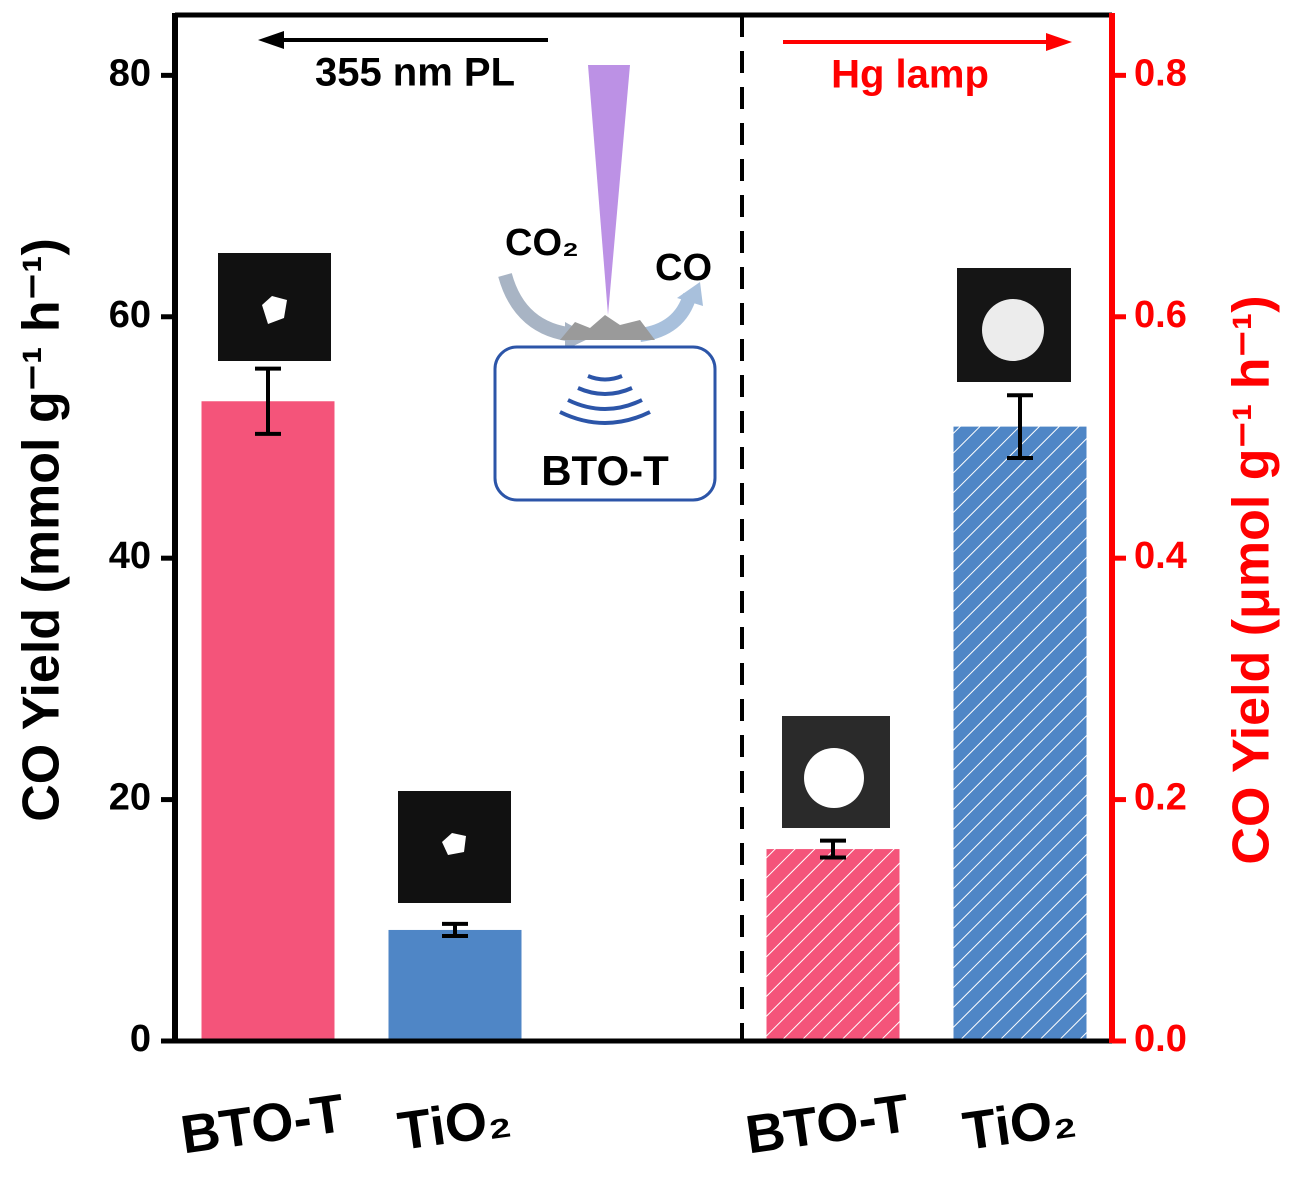  Describe the element at coordinates (140, 1039) in the screenshot. I see `y-tick-label: 0` at that location.